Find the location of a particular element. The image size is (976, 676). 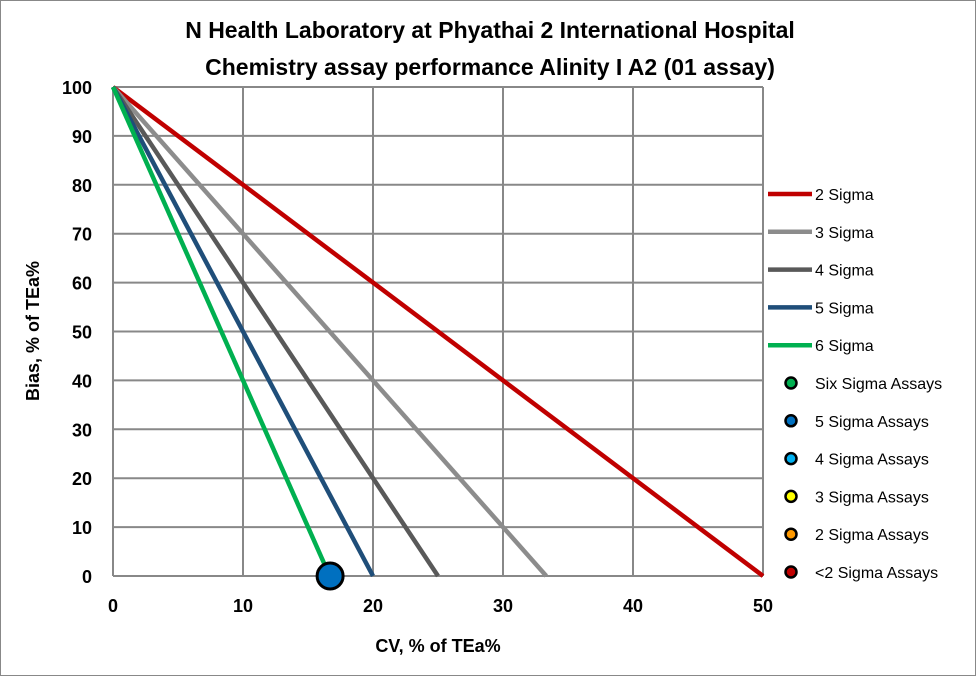

y-tick-label: 40 is located at coordinates (82, 381).